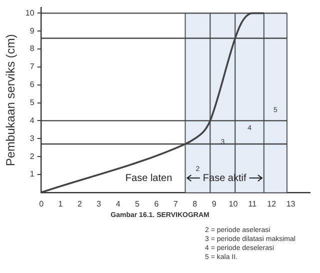 This screenshot has height=273, width=320. What do you see at coordinates (32, 174) in the screenshot?
I see `y-tick-label: 1` at bounding box center [32, 174].